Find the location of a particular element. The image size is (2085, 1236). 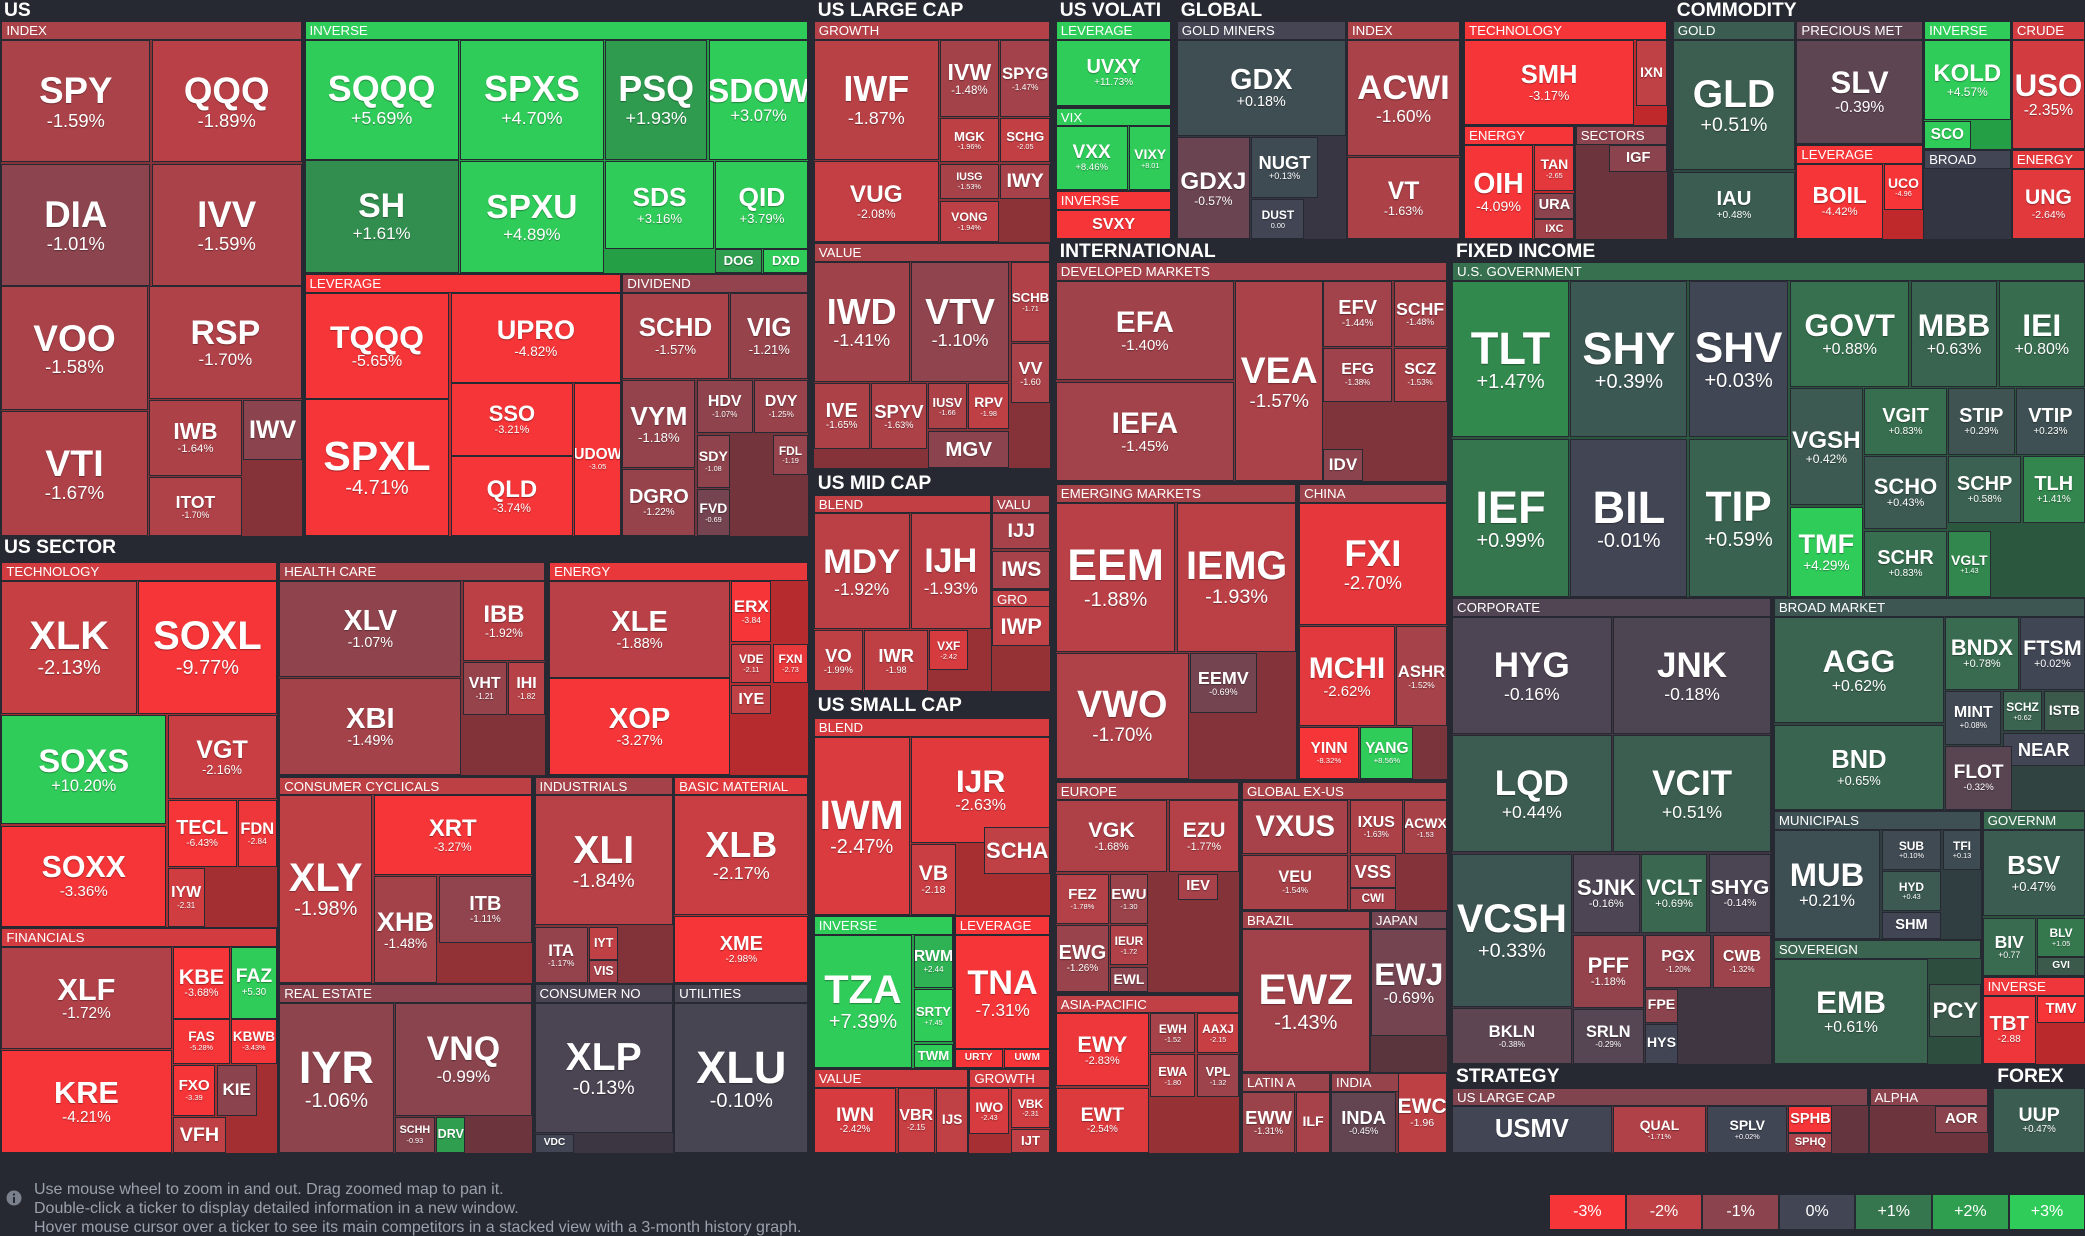

ticker-tile: IYW -2.31 is located at coordinates (186, 897).